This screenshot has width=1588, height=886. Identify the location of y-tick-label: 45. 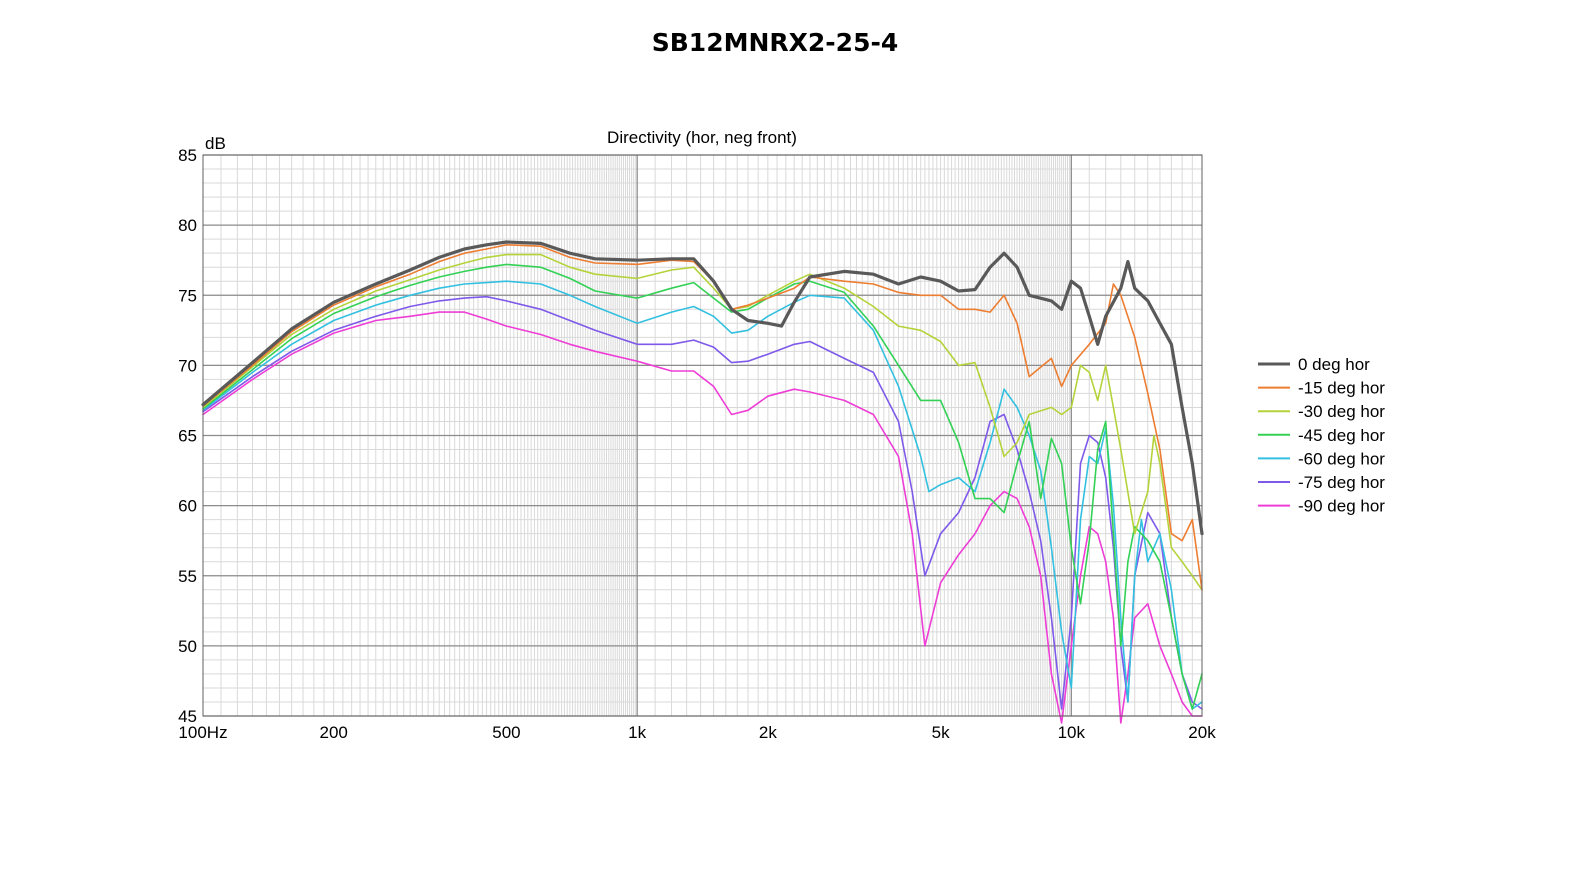
(187, 716).